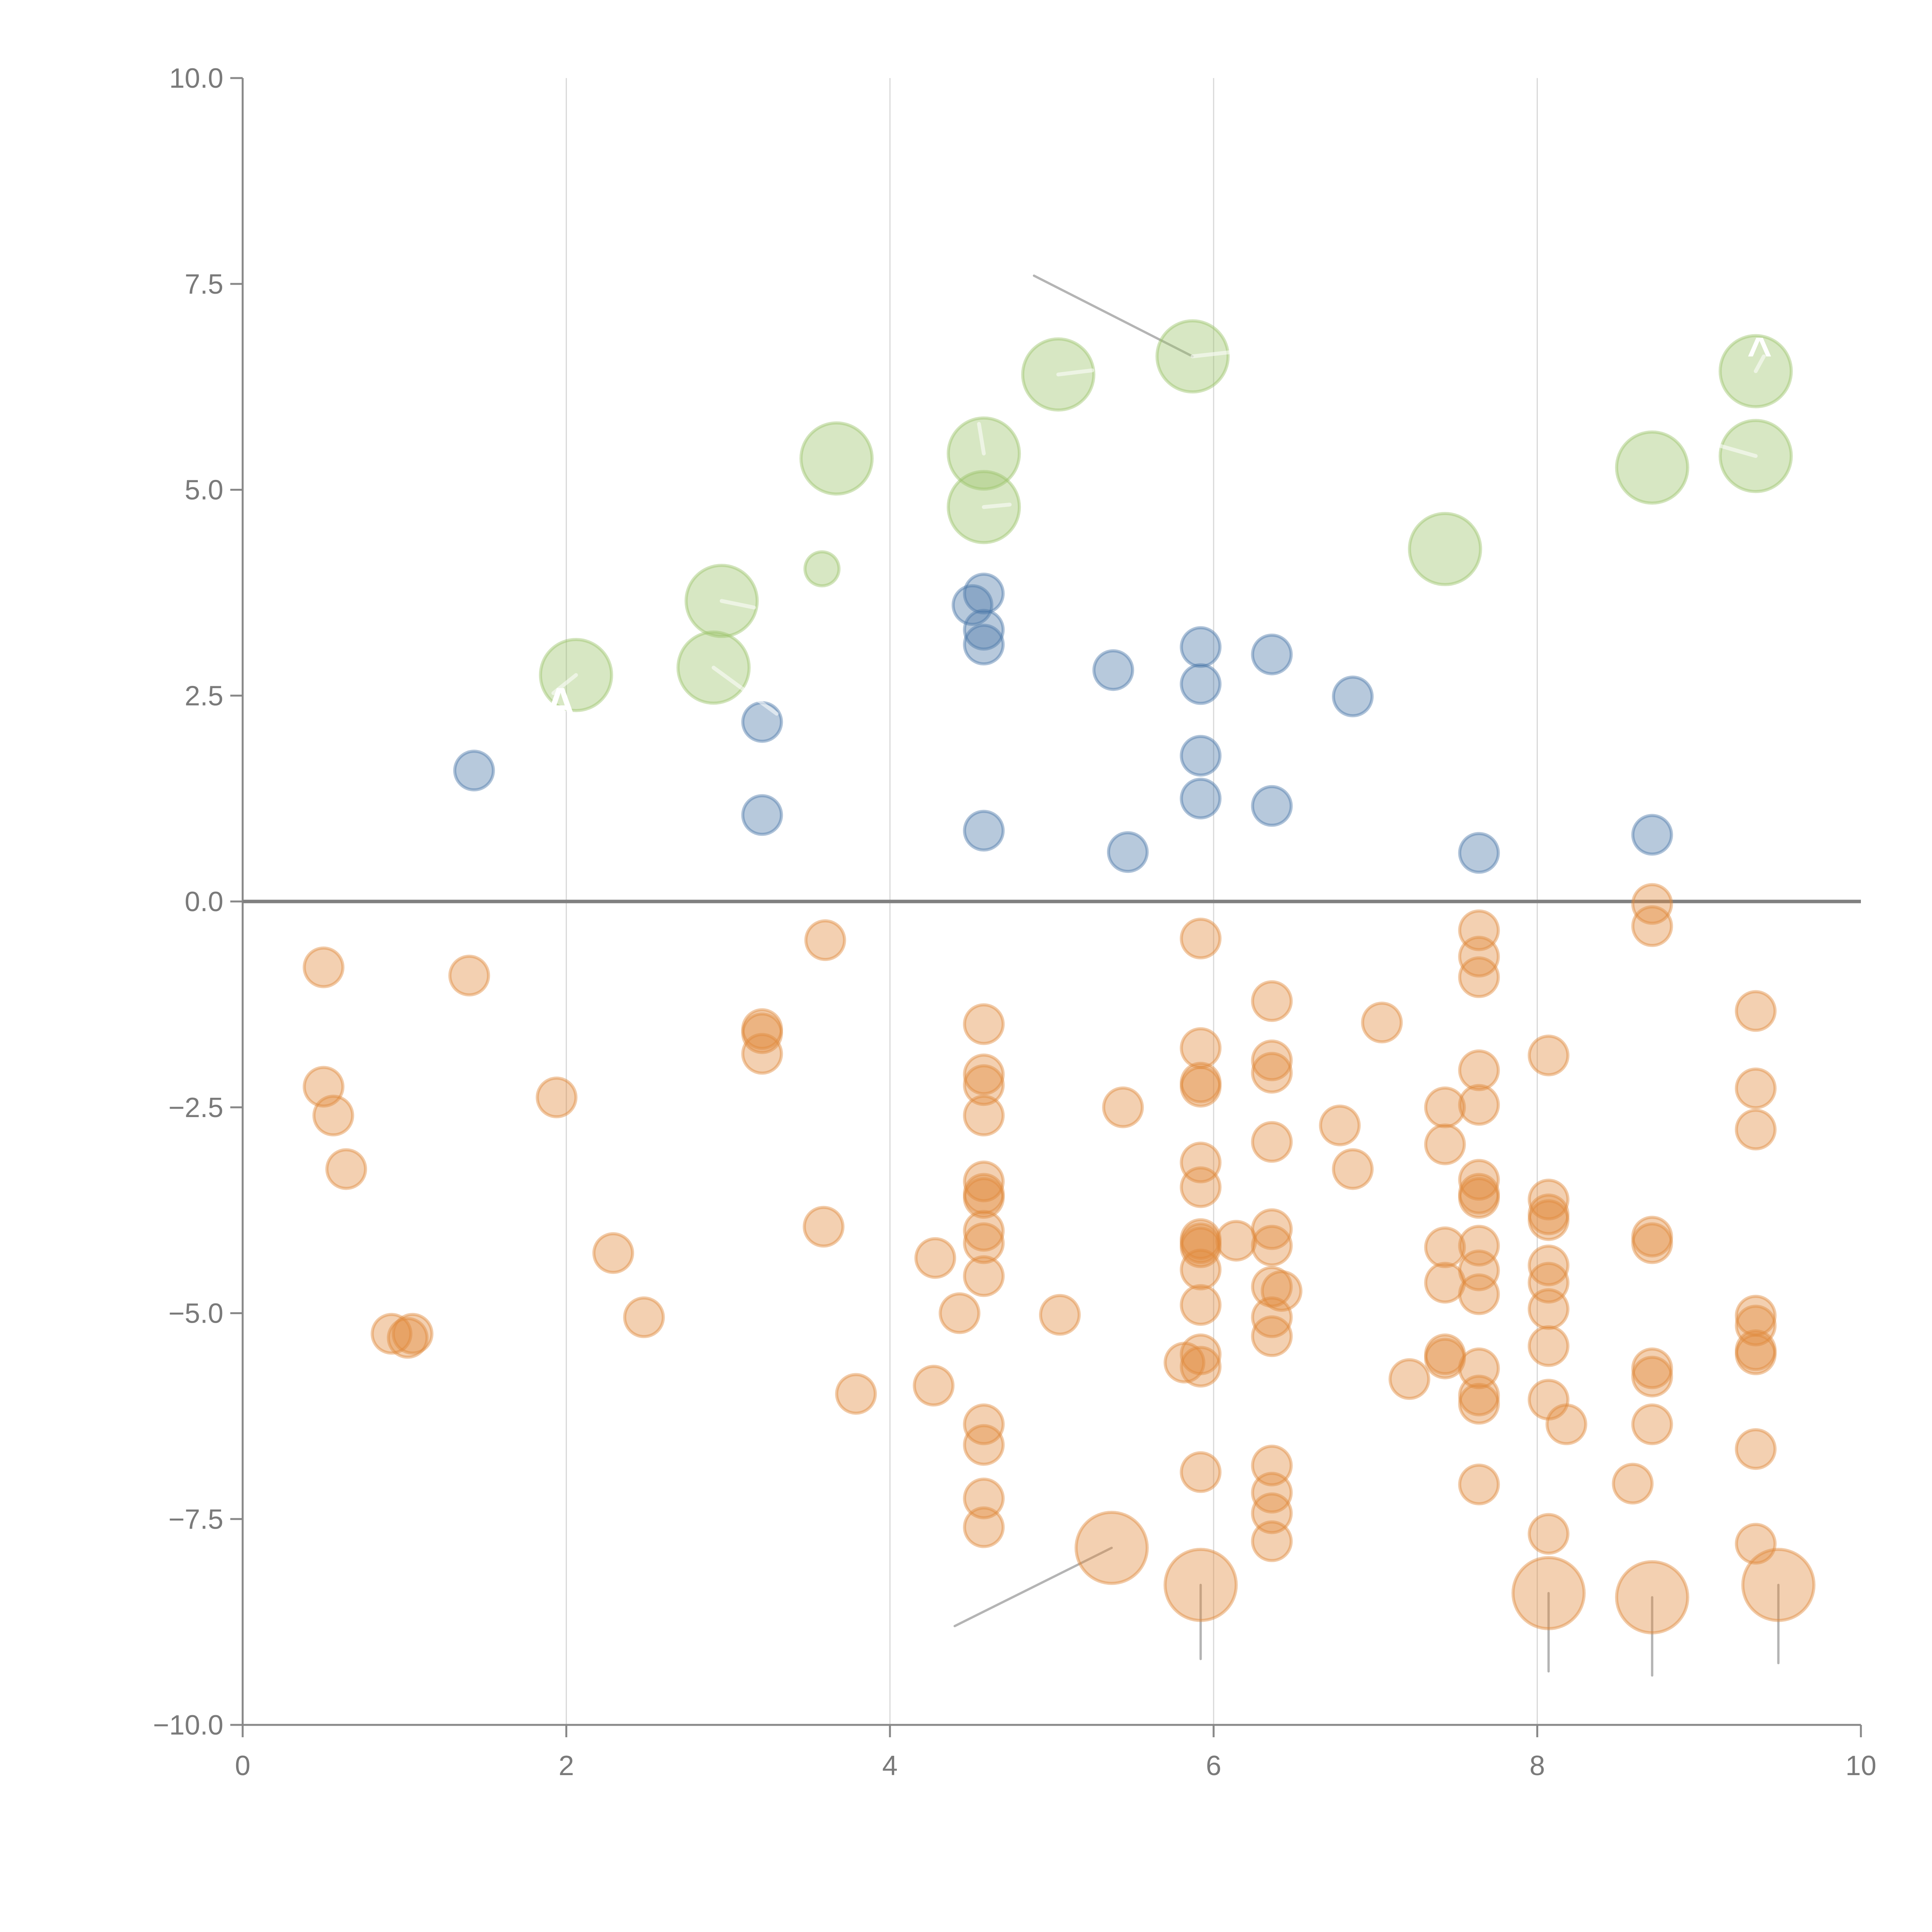 This screenshot has width=1932, height=1932. I want to click on white-leader-line, so click(1211, 355).